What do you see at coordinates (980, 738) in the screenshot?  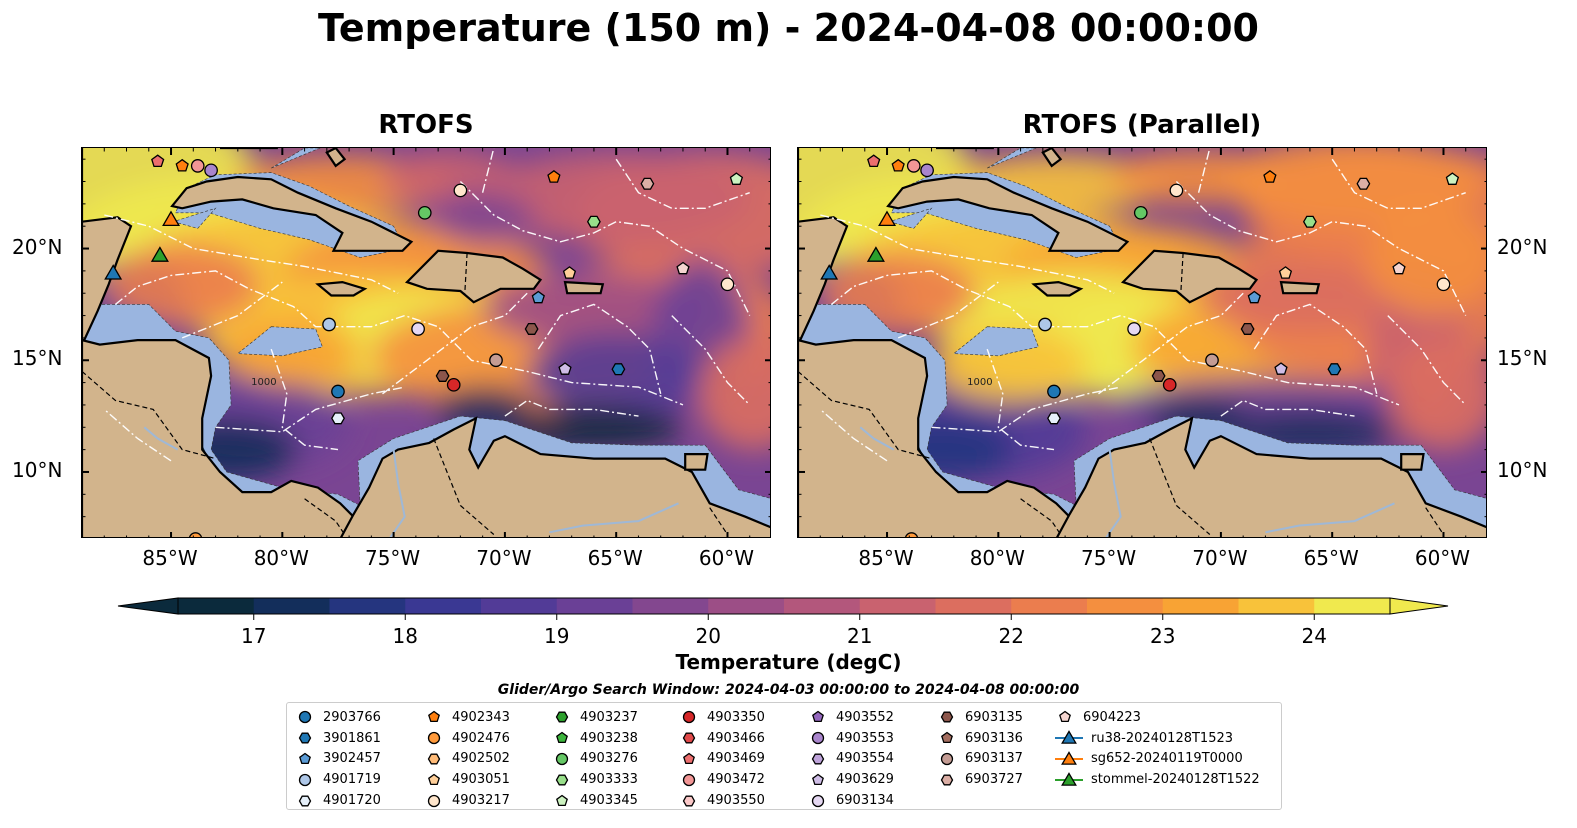 I see `legend-item: 6903136` at bounding box center [980, 738].